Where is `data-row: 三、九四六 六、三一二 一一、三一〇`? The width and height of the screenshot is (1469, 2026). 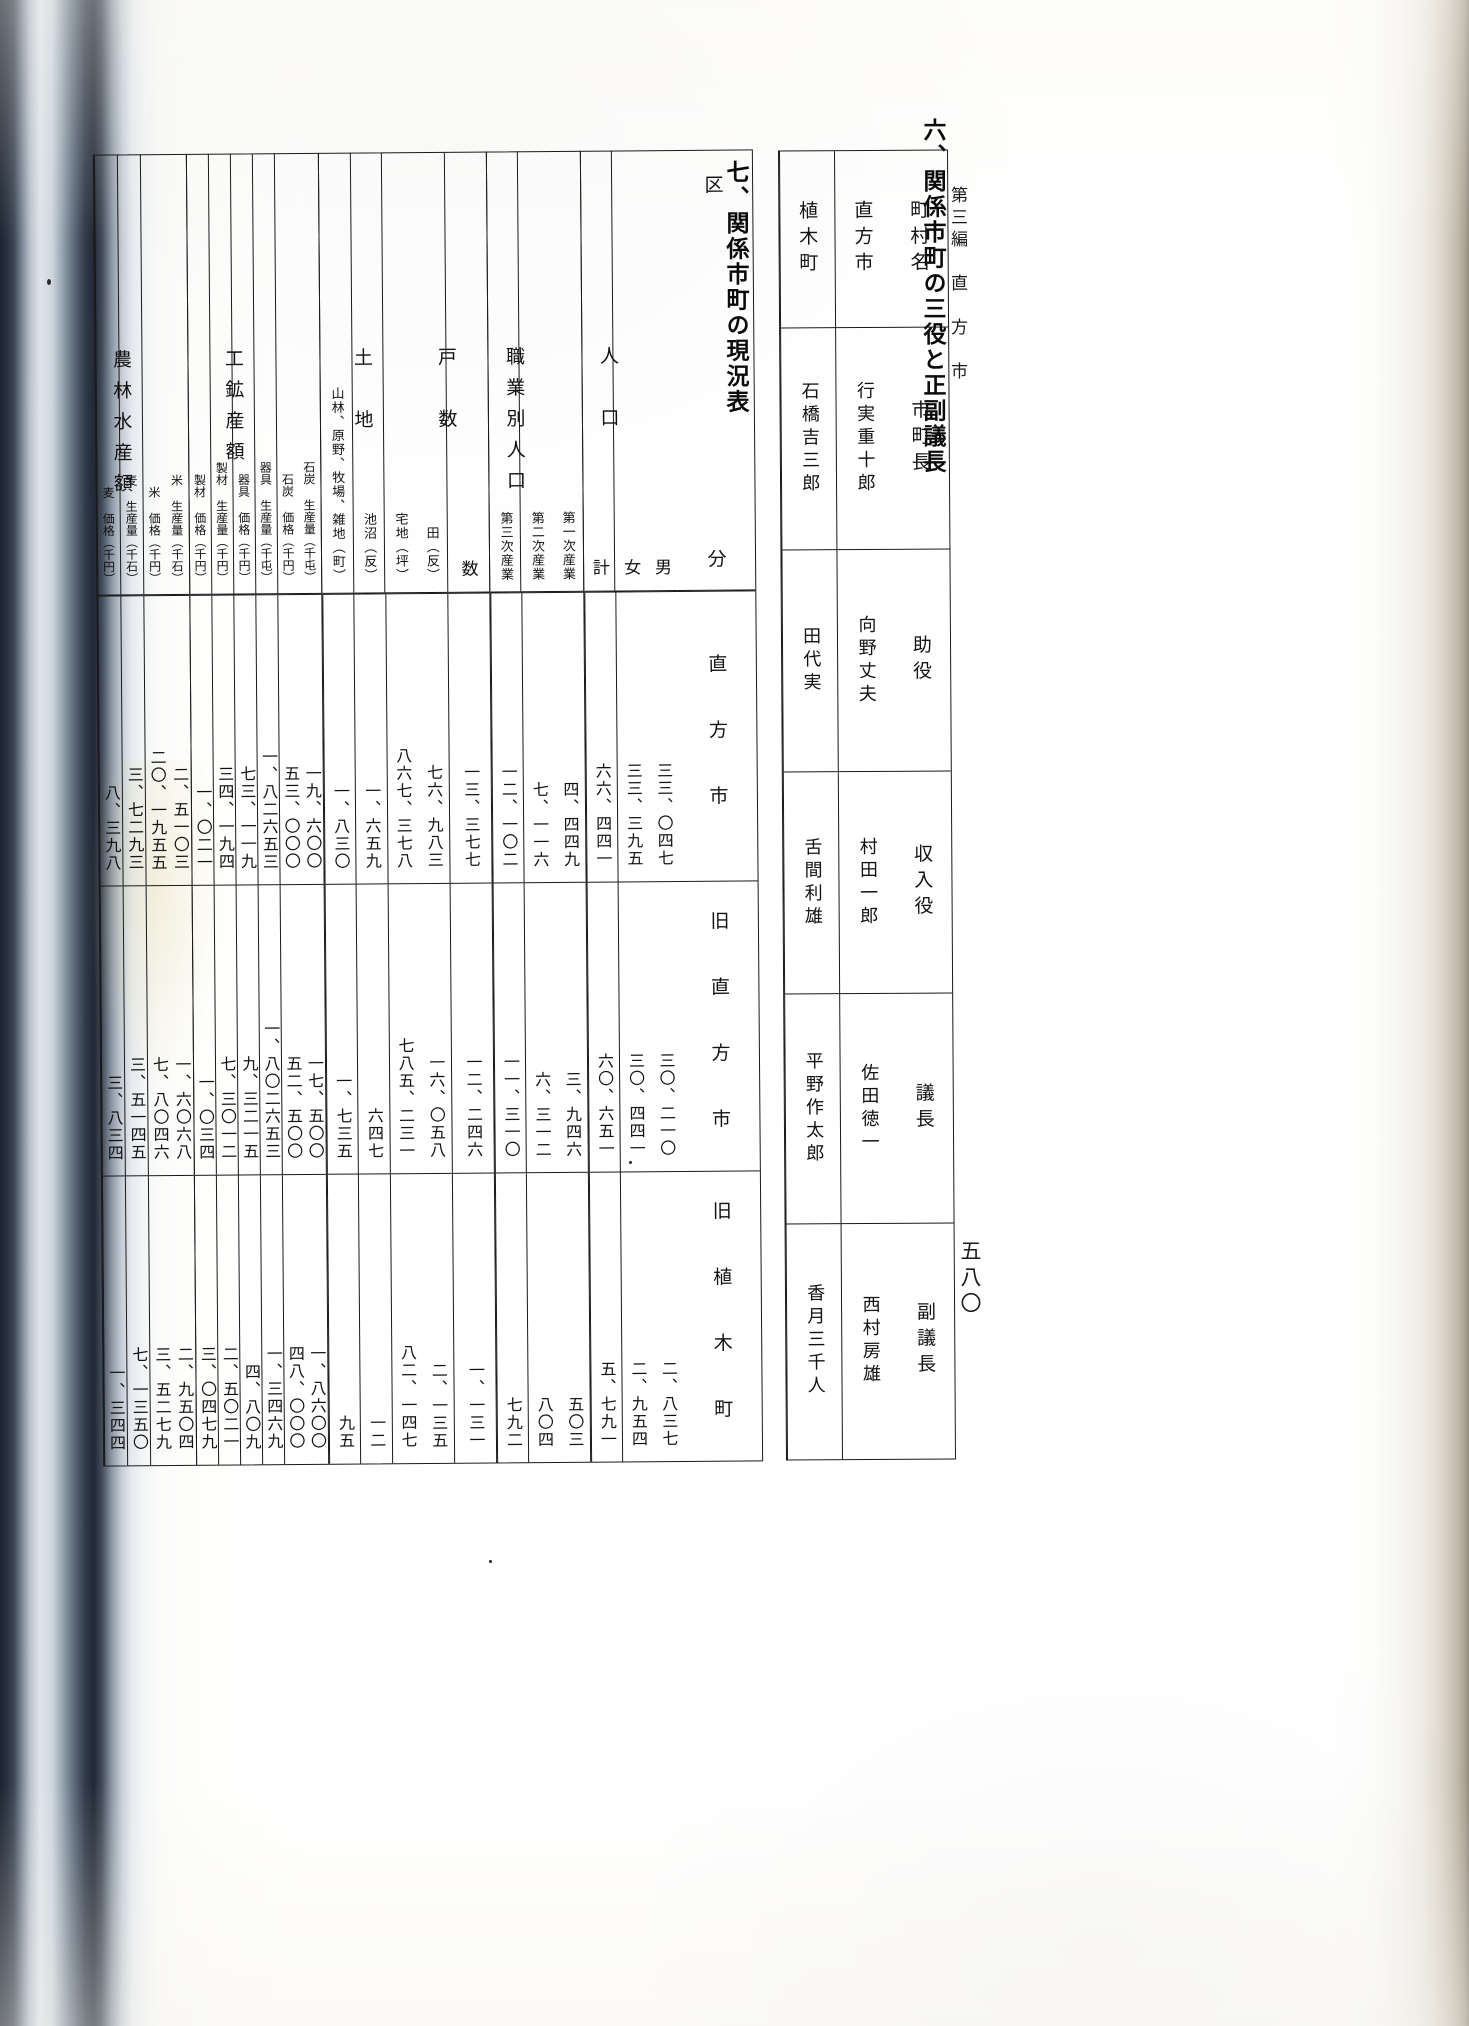
data-row: 三、九四六 六、三一二 一一、三一〇 is located at coordinates (540, 1027).